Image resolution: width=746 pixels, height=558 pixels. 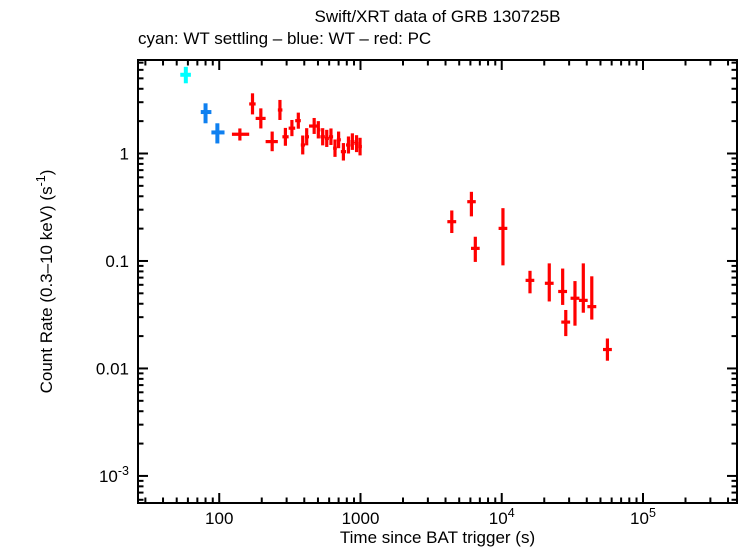 What do you see at coordinates (643, 517) in the screenshot?
I see `x-tick-label: 10⁵` at bounding box center [643, 517].